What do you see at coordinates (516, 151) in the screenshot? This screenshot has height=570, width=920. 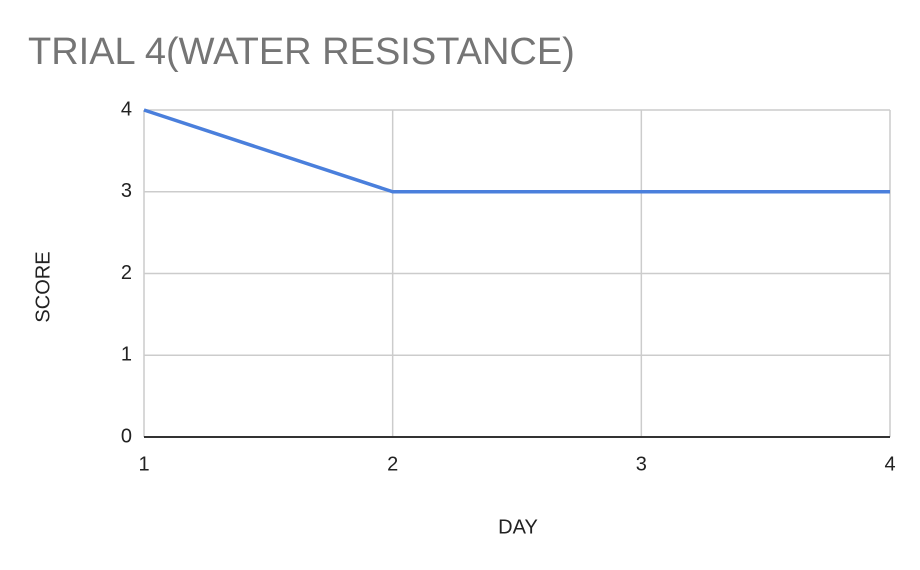 I see `data-line` at bounding box center [516, 151].